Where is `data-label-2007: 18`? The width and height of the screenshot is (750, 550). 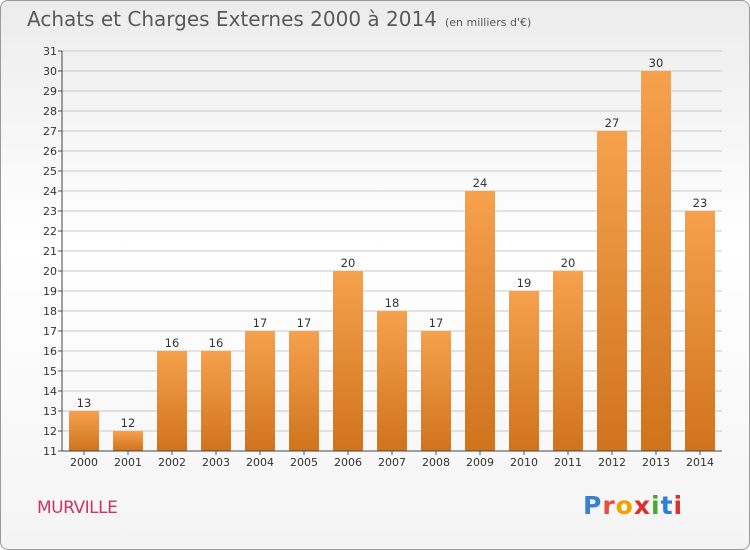 data-label-2007: 18 is located at coordinates (392, 303).